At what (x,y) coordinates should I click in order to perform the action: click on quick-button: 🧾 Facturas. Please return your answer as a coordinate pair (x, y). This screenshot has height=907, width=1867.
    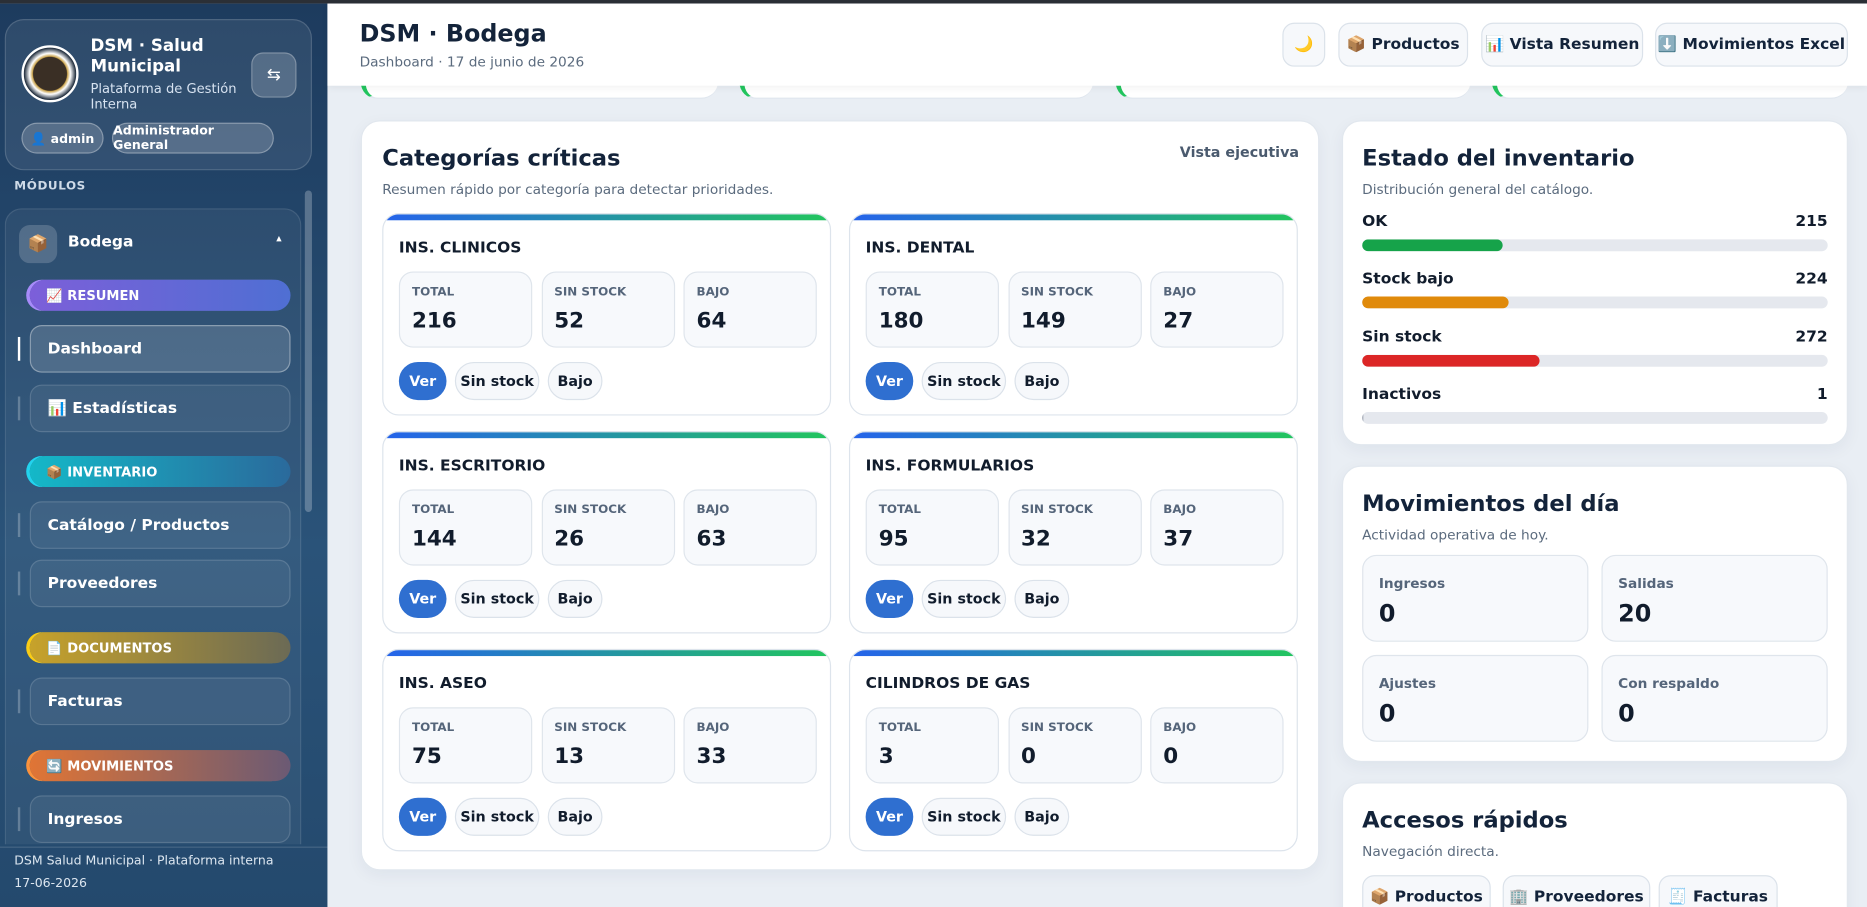
    Looking at the image, I should click on (1718, 891).